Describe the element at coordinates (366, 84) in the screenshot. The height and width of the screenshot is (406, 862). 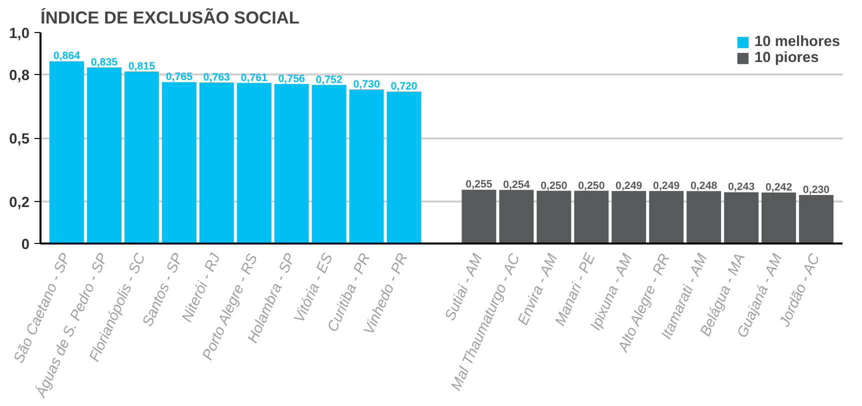
I see `data-label: 0,730` at that location.